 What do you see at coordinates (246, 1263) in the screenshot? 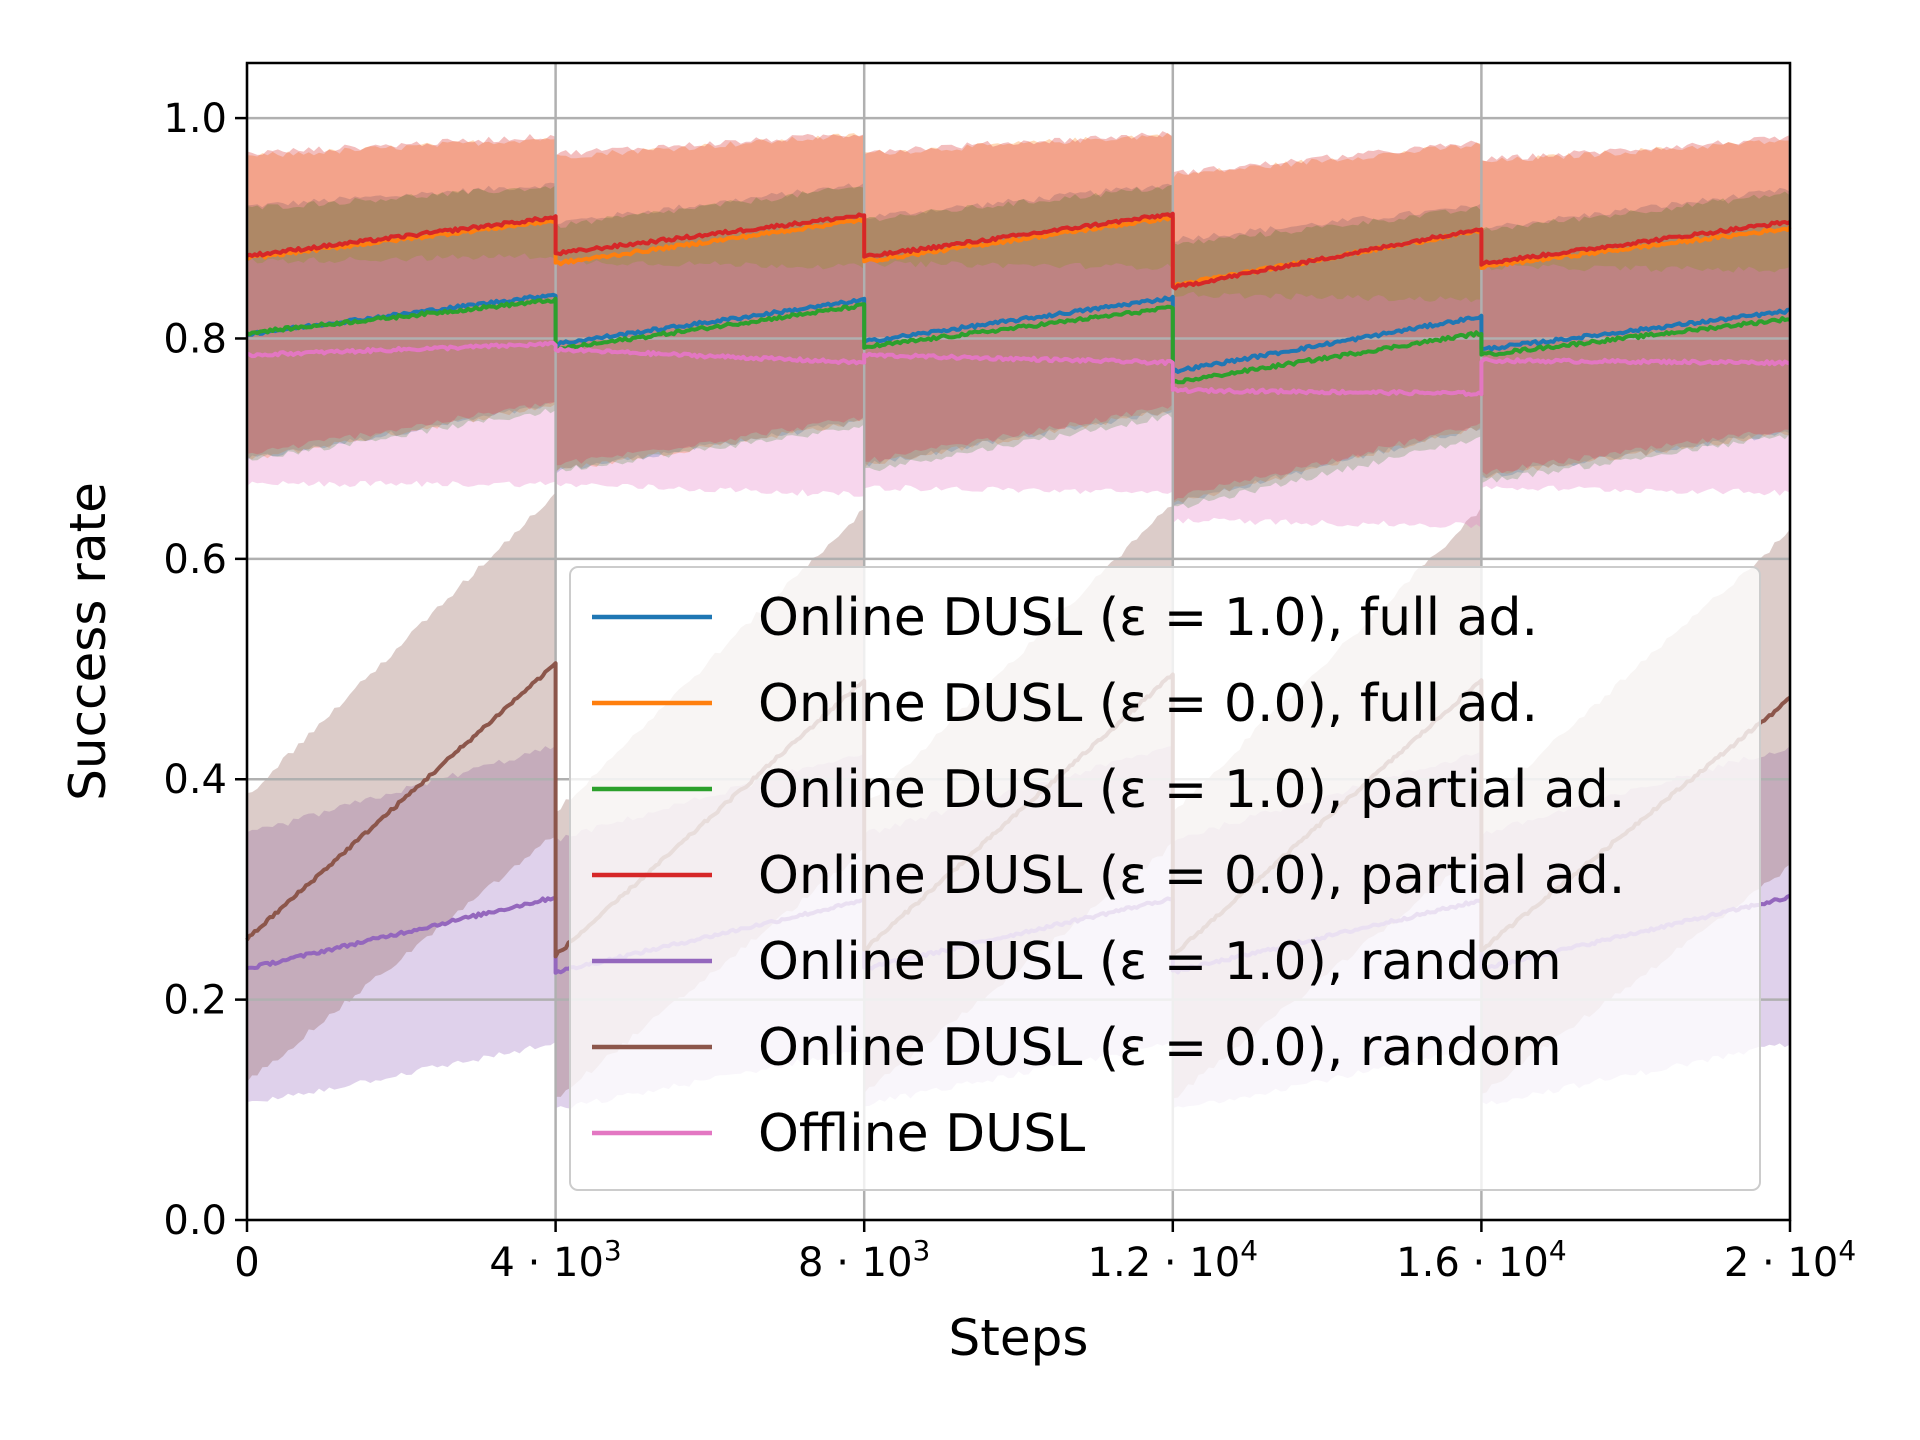
I see `x-tick-label-0: 0` at bounding box center [246, 1263].